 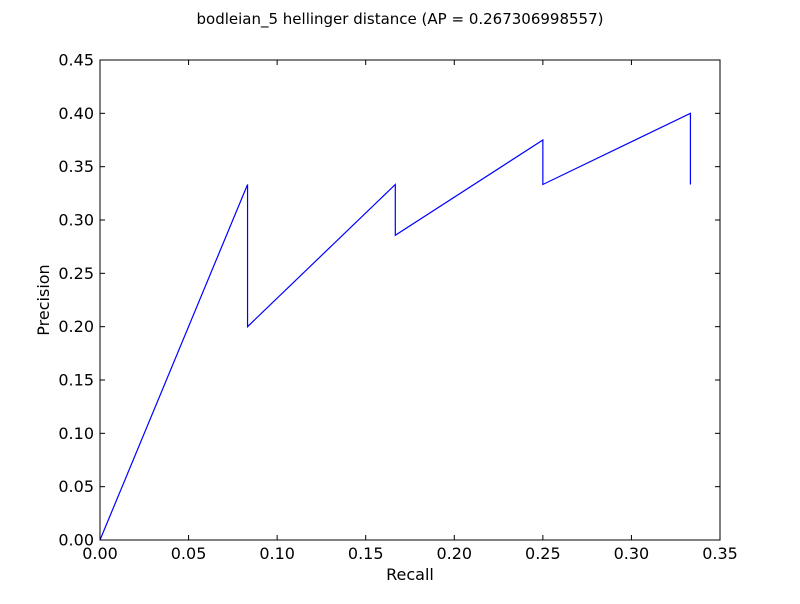 What do you see at coordinates (366, 553) in the screenshot?
I see `x-tick-label: 0.15` at bounding box center [366, 553].